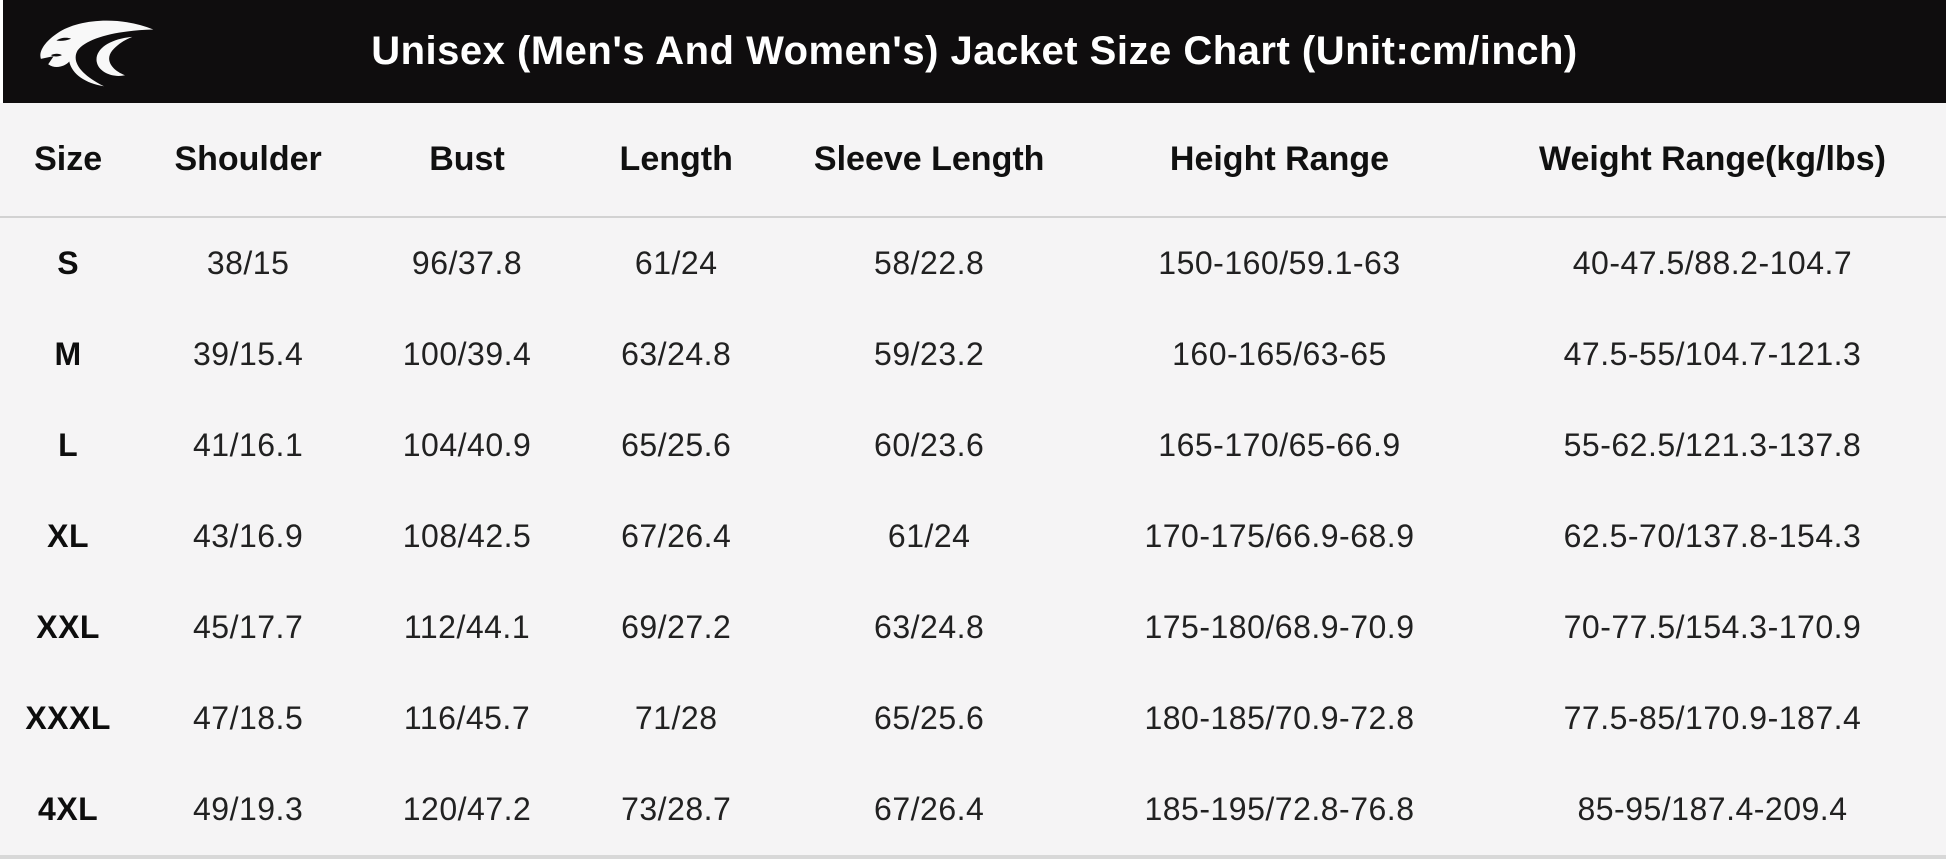  What do you see at coordinates (1712, 809) in the screenshot?
I see `weight-range-value: 85-95/187.4-209.4` at bounding box center [1712, 809].